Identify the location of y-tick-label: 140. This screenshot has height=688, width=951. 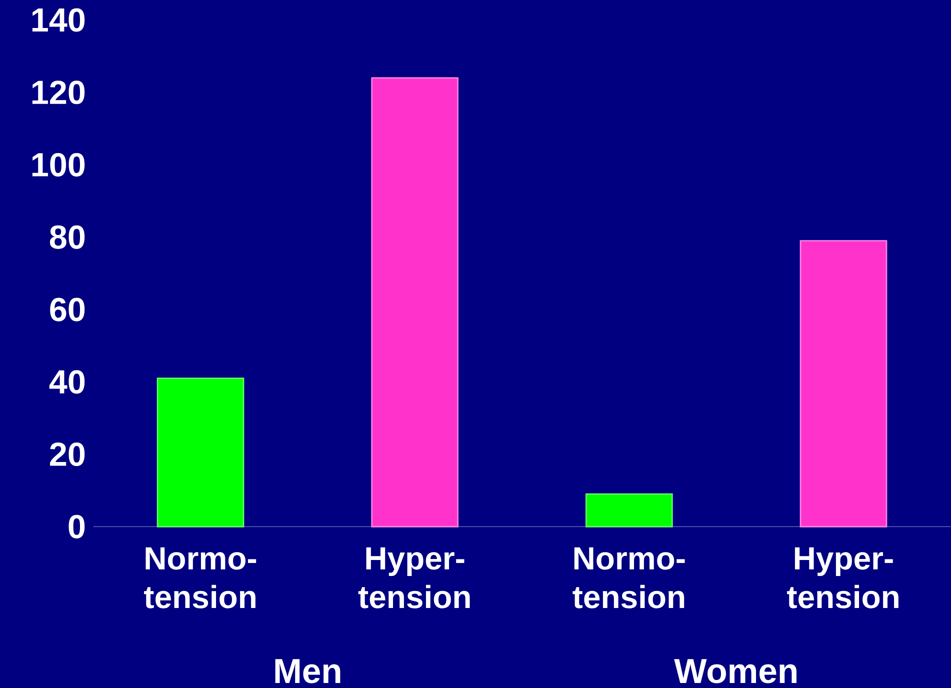
(58, 20).